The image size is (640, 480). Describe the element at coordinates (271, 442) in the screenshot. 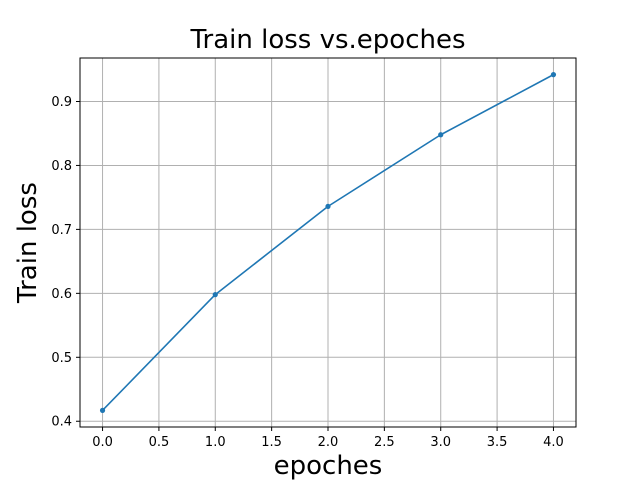

I see `x-tick-label: 1.5` at that location.